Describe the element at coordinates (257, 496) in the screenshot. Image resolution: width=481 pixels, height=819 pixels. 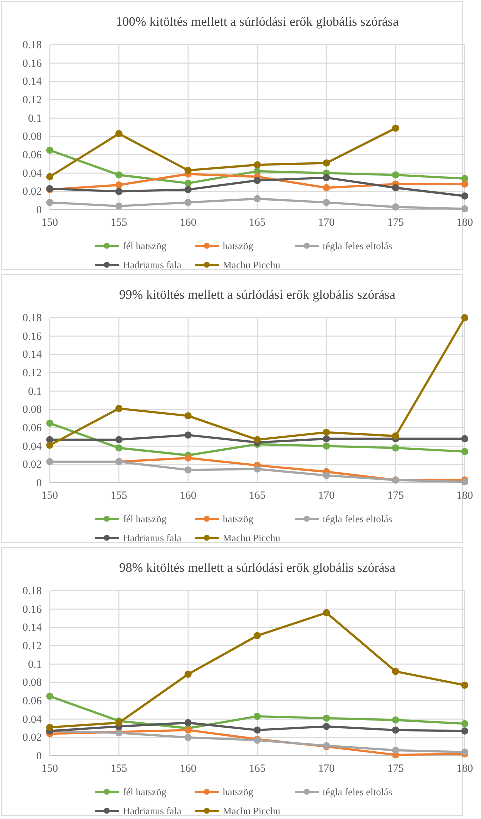
I see `x-tick-label: 165` at that location.